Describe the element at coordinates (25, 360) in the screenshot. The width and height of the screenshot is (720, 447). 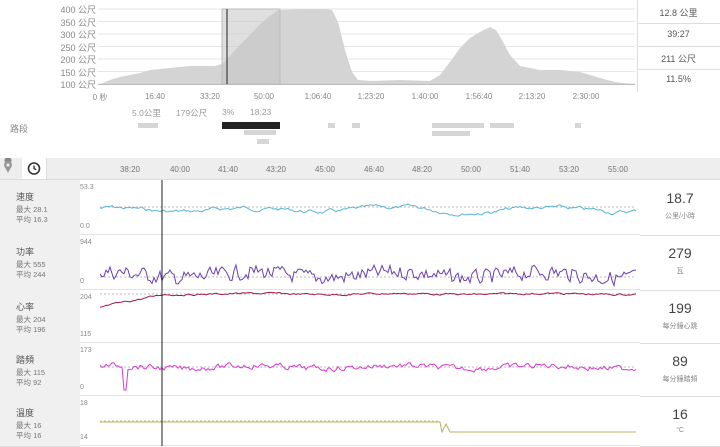
I see `row-title: 踏頻` at that location.